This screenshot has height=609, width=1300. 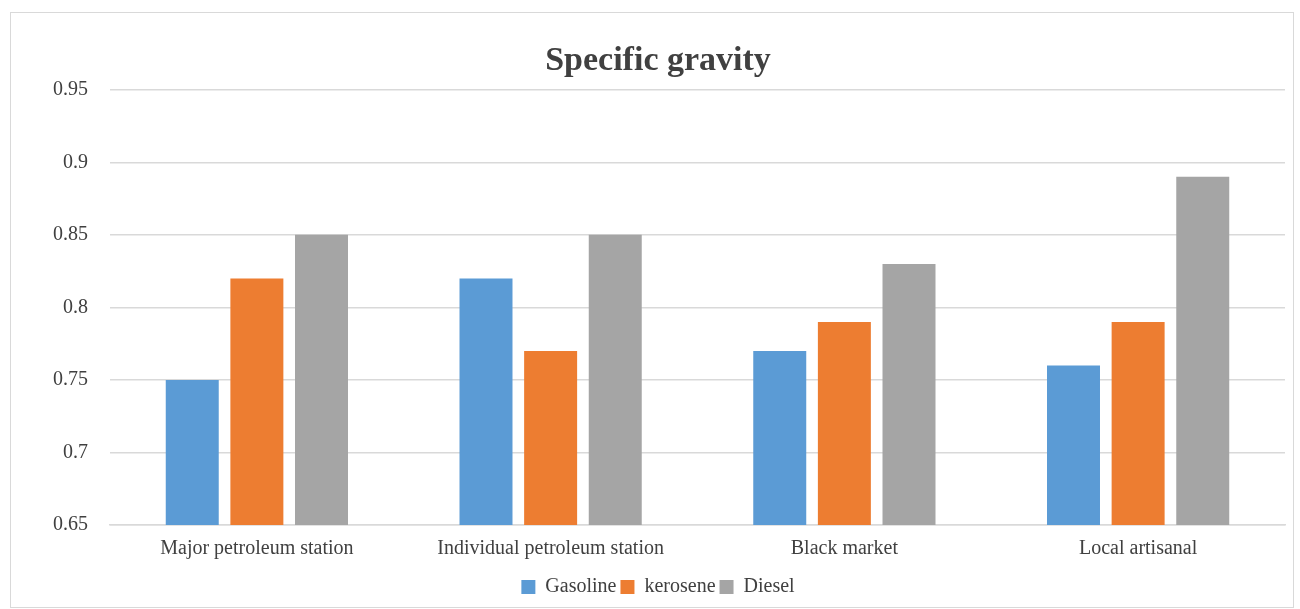 What do you see at coordinates (680, 585) in the screenshot?
I see `legend-label: kerosene` at bounding box center [680, 585].